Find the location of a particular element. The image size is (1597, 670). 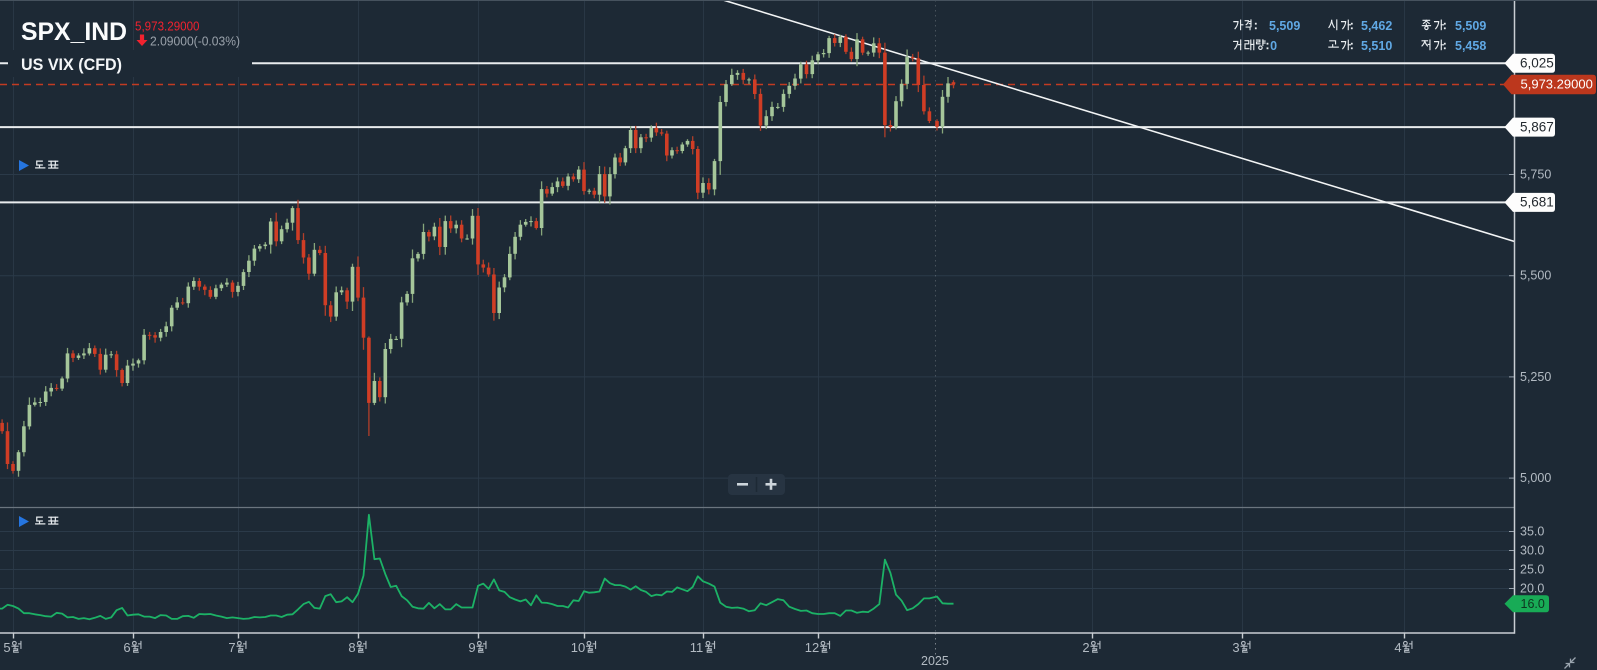

svg-text: 7 is located at coordinates (231, 647).